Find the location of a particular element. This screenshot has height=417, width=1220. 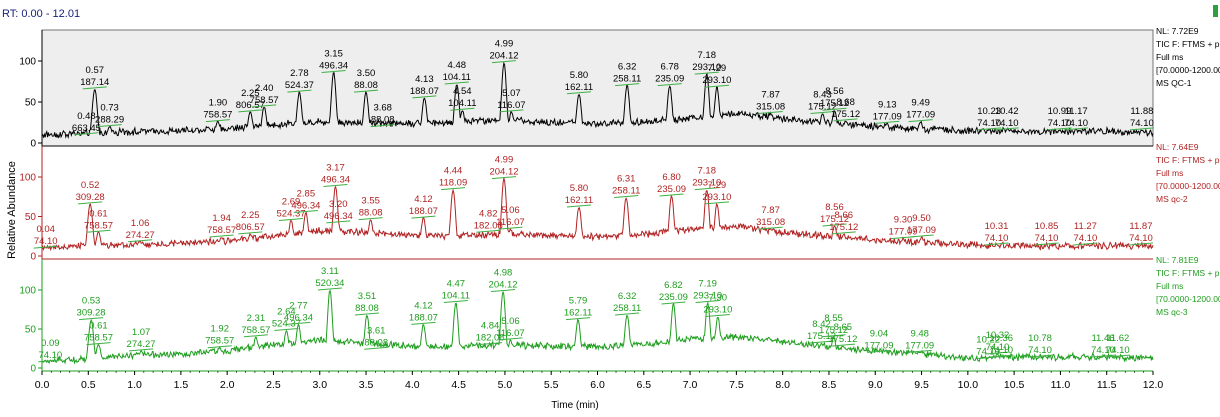

peak-mz-label: 162.11 is located at coordinates (578, 313).